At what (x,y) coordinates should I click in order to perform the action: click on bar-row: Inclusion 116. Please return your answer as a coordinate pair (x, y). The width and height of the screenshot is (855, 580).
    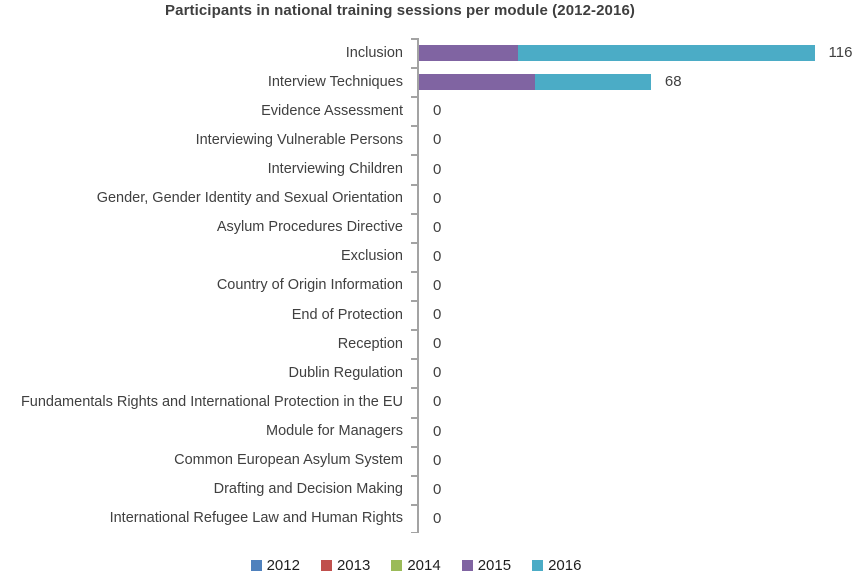
    Looking at the image, I should click on (427, 52).